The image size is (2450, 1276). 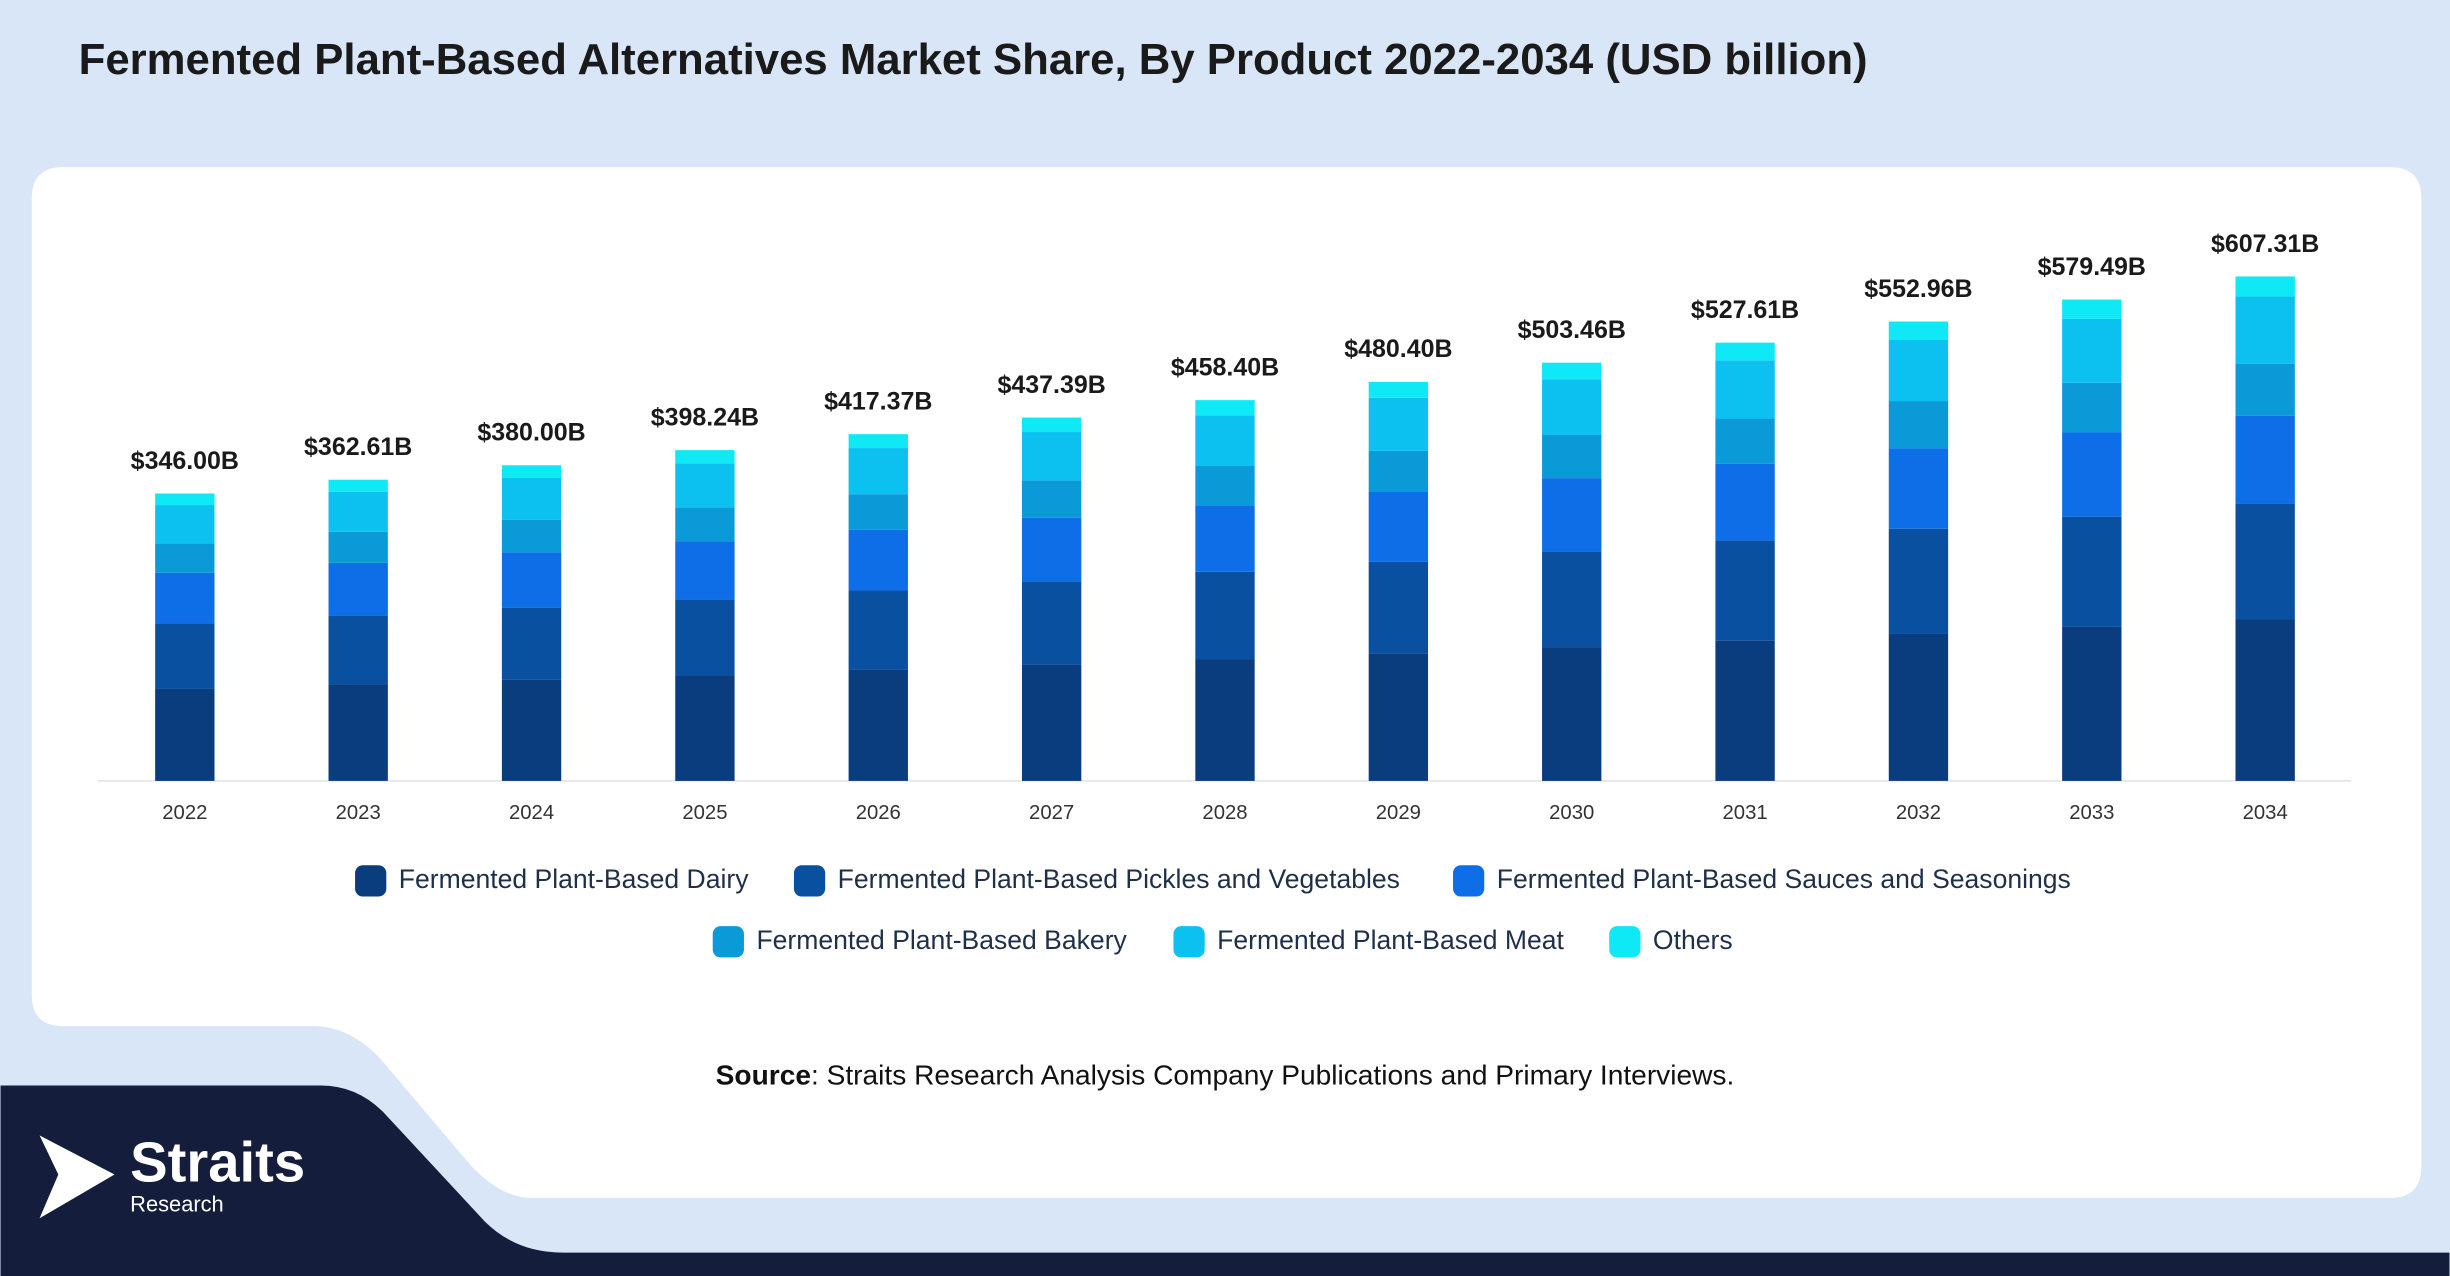 What do you see at coordinates (1398, 349) in the screenshot?
I see `total-label: $480.40B` at bounding box center [1398, 349].